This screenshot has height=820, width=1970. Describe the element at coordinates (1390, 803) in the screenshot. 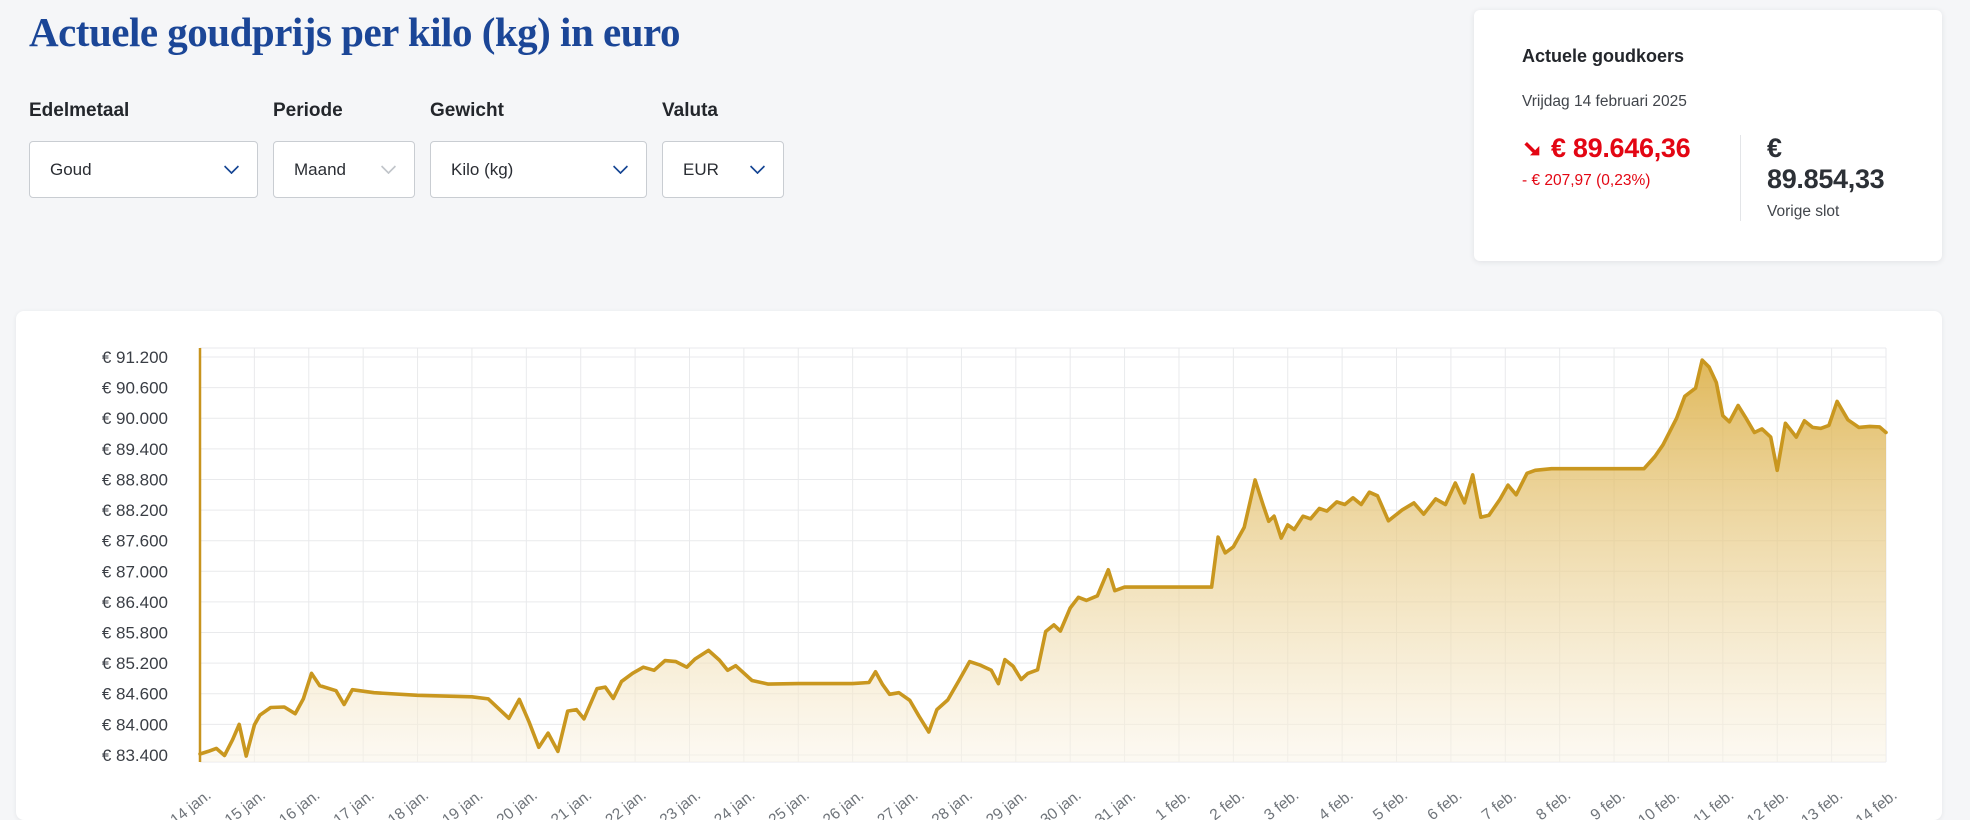

I see `svg-text: 5 feb.` at that location.